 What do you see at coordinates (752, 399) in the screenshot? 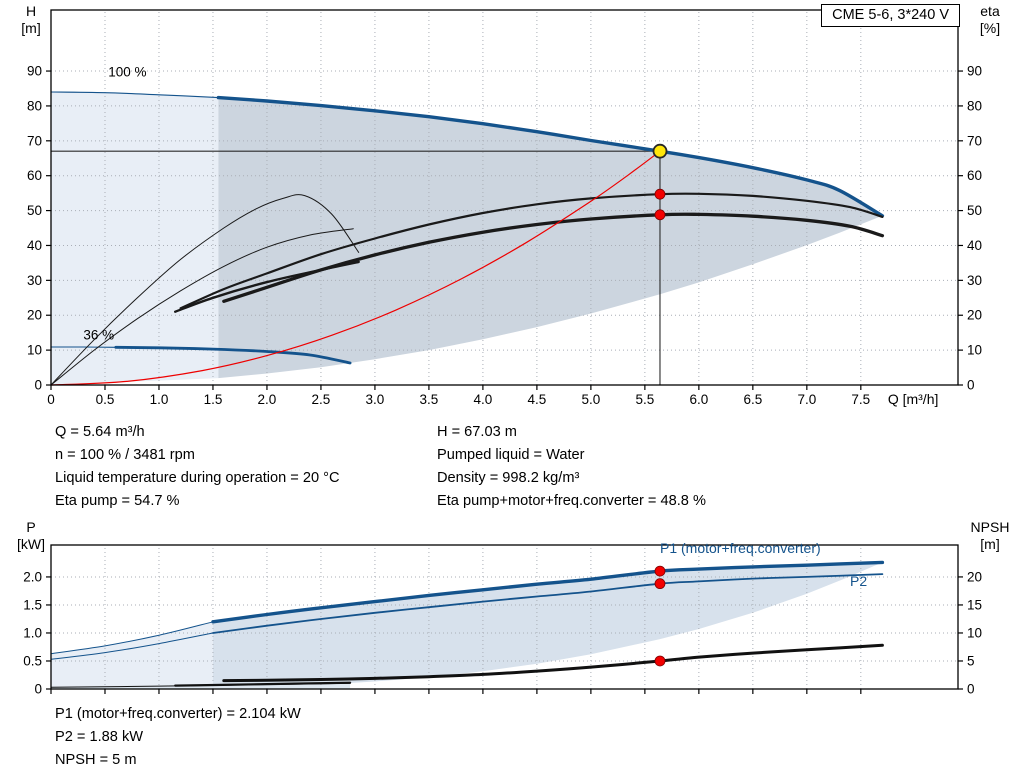
I see `x-tick-label: 6.5` at bounding box center [752, 399].